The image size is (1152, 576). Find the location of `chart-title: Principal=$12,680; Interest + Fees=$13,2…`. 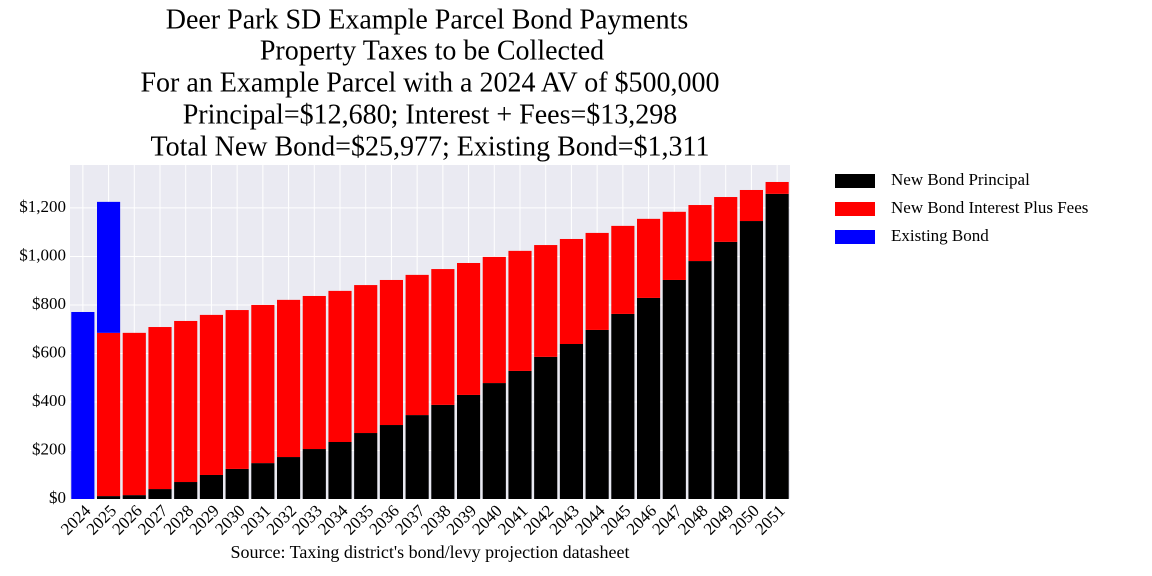

chart-title: Principal=$12,680; Interest + Fees=$13,2… is located at coordinates (430, 114).